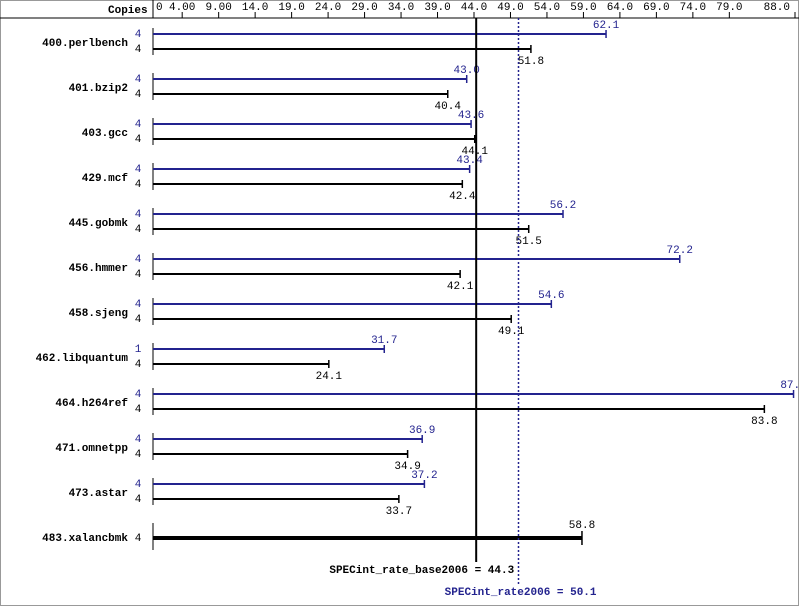 Image resolution: width=799 pixels, height=606 pixels. Describe the element at coordinates (460, 287) in the screenshot. I see `value-label: 42.1` at that location.